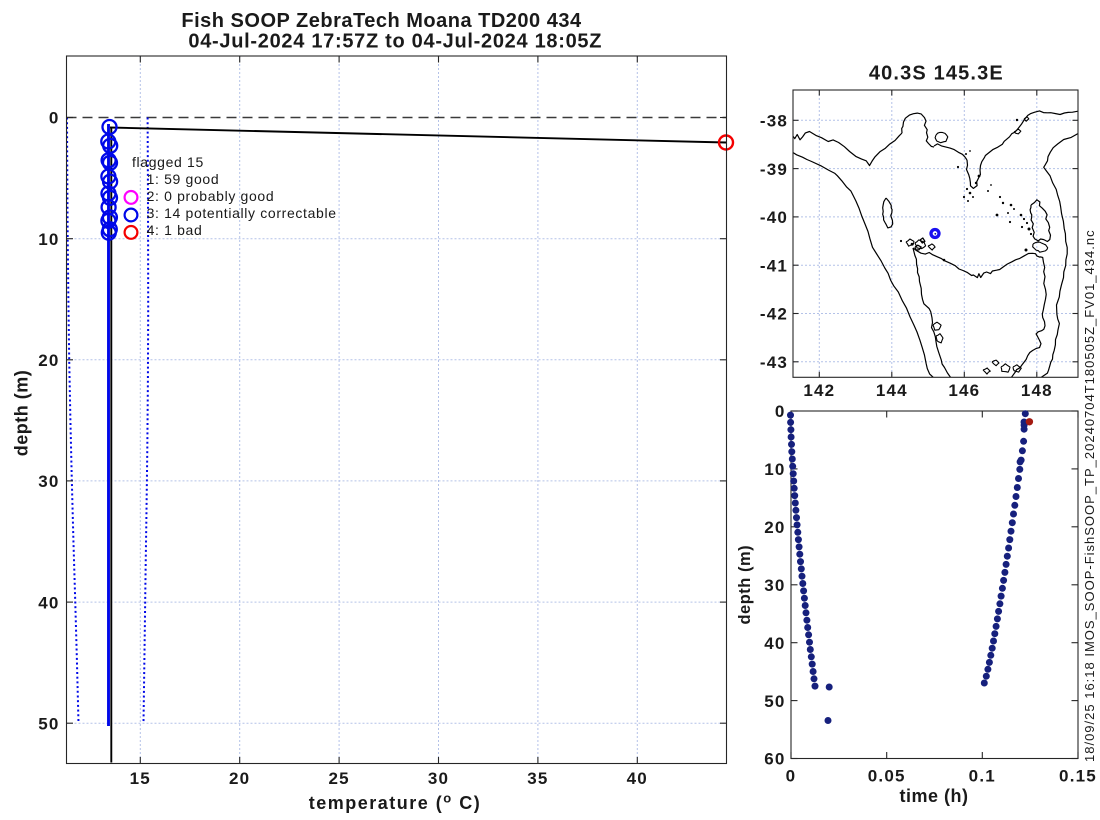 This screenshot has height=820, width=1100. I want to click on svg-text: -40, so click(774, 217).